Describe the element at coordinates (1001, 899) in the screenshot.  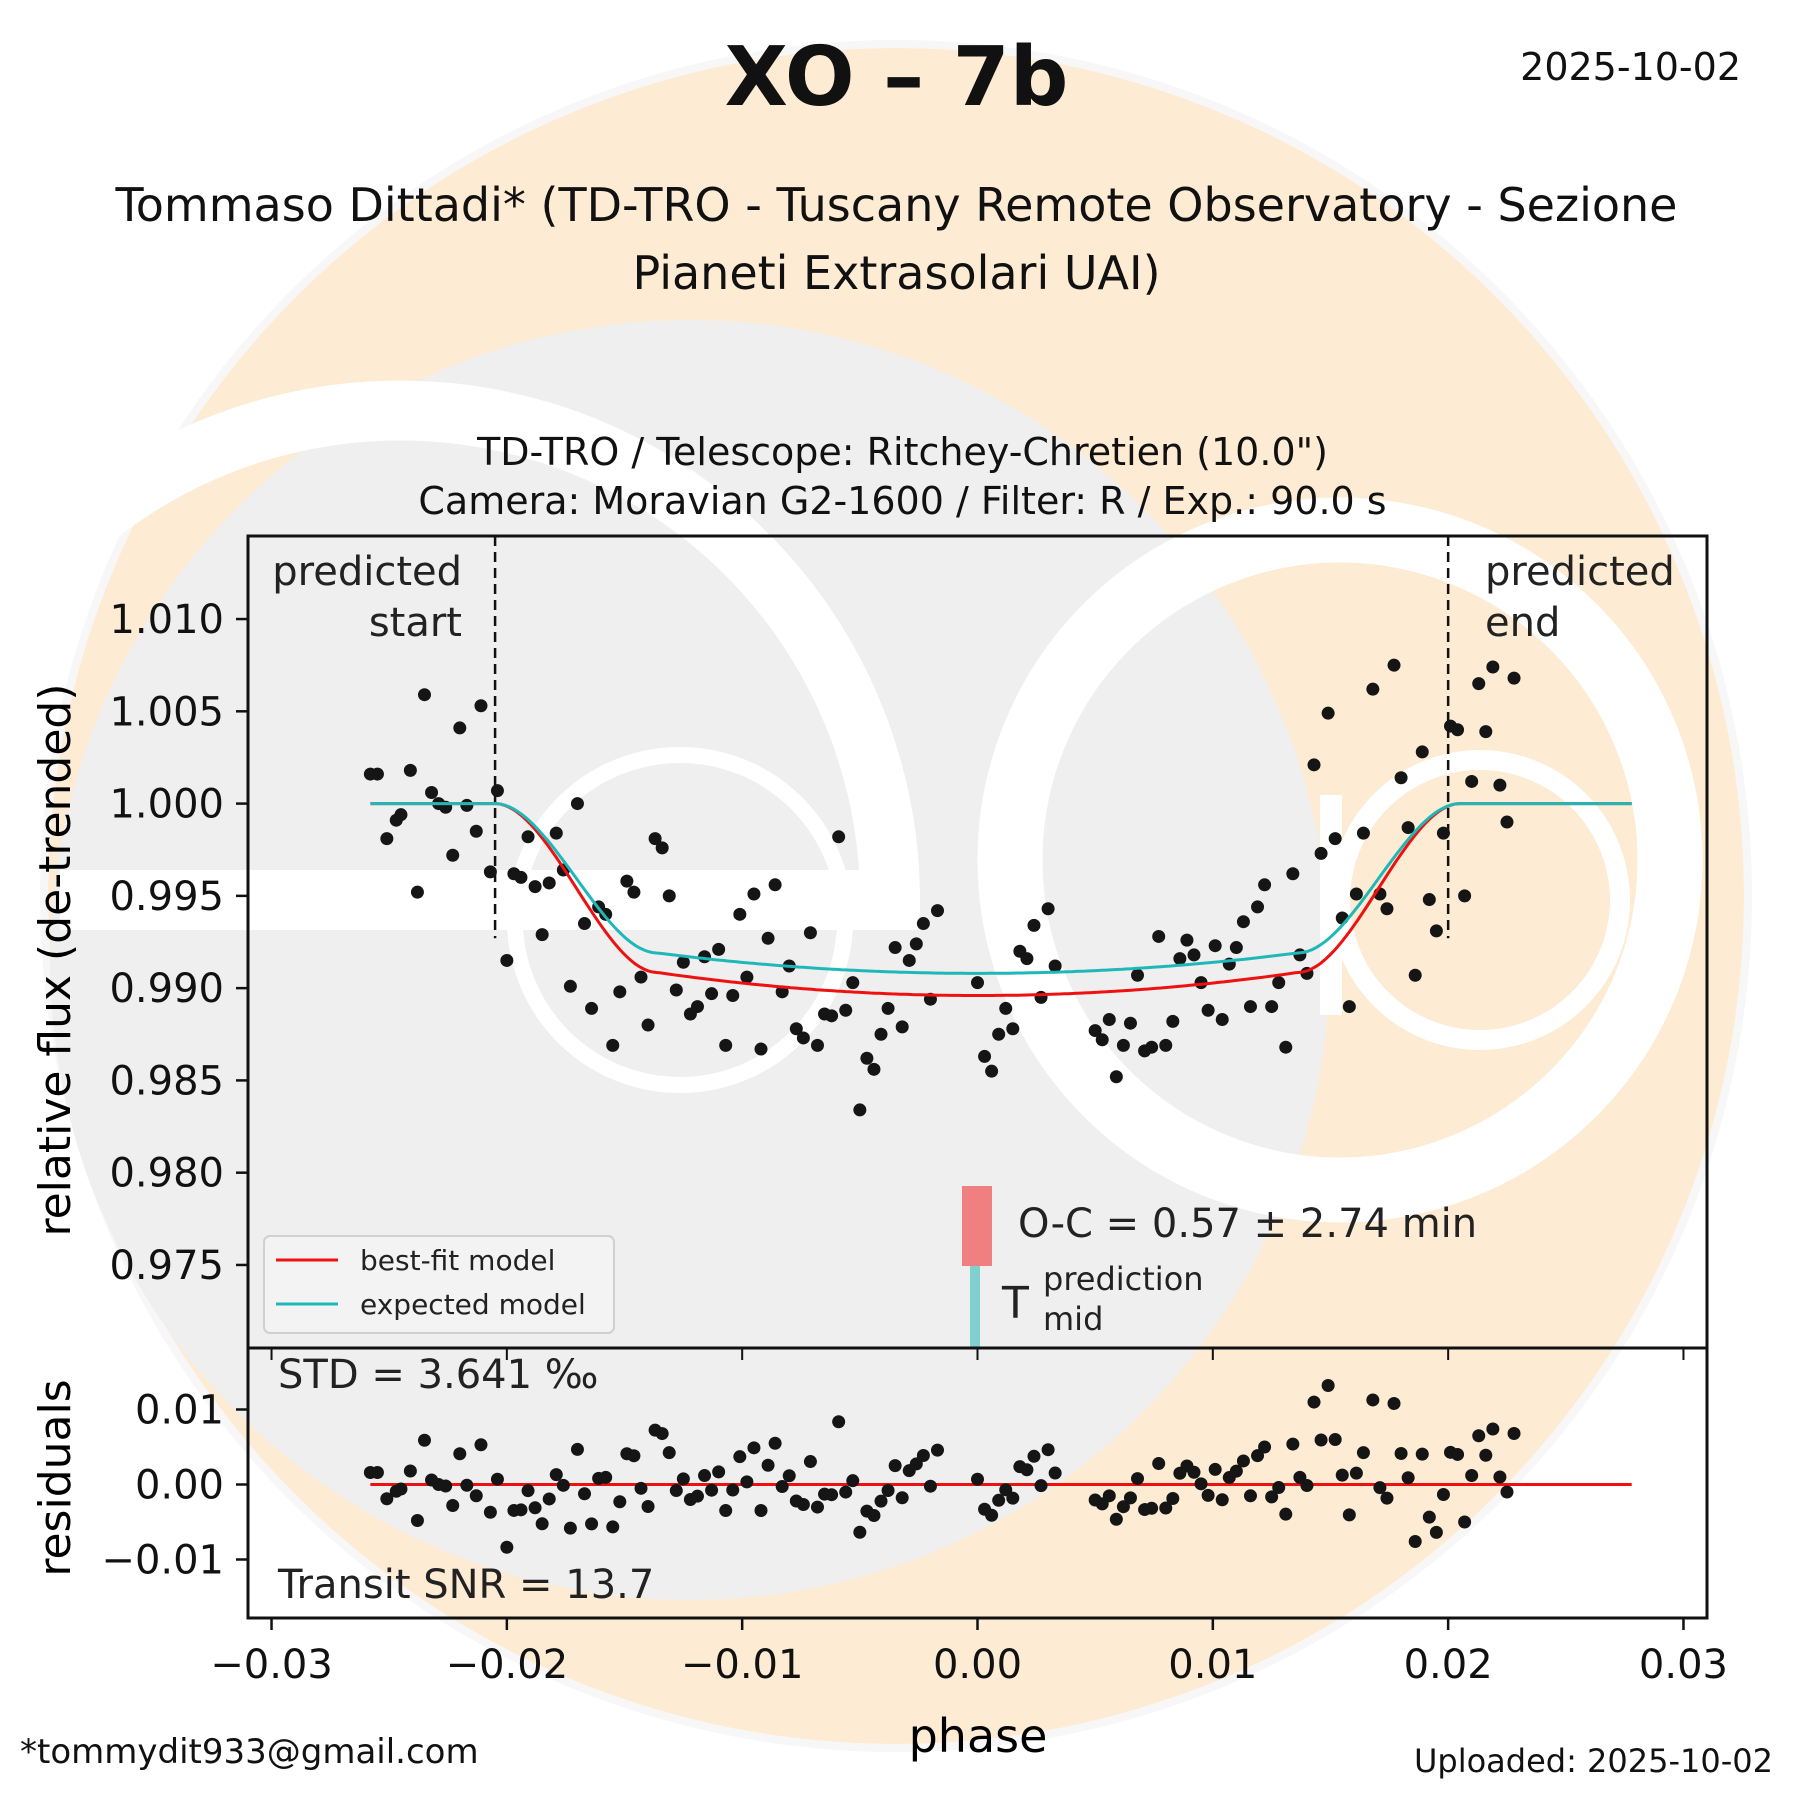
I see `best-fit-model-line` at that location.